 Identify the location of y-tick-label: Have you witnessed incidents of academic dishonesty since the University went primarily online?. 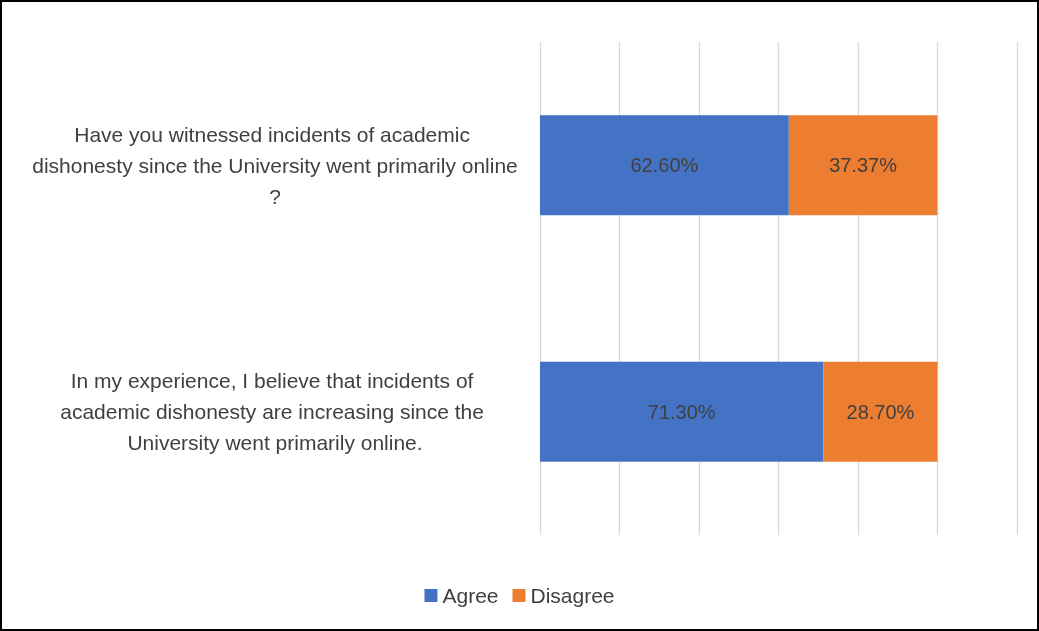
(275, 165).